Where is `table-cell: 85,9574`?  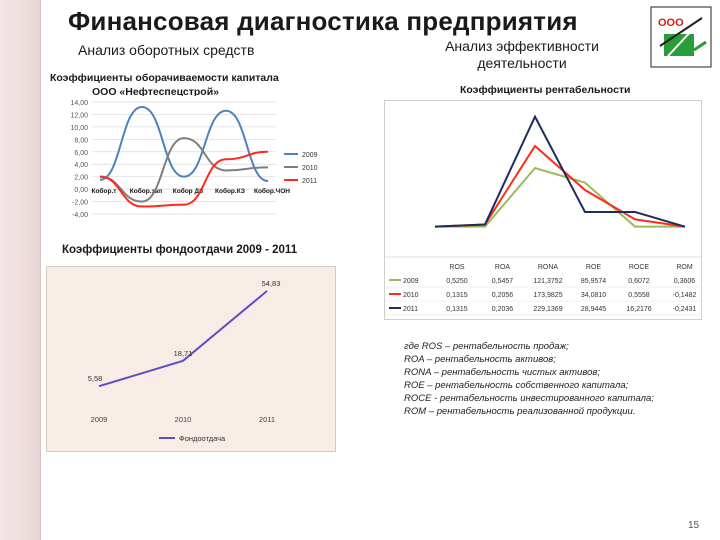
table-cell: 85,9574 is located at coordinates (593, 281).